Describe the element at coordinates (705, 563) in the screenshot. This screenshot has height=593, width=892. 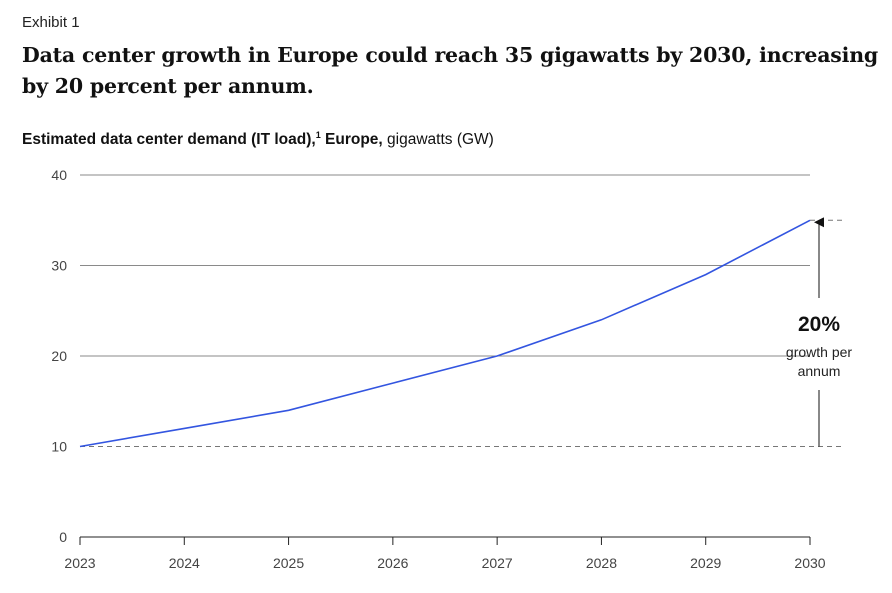
I see `x-tick-label: 2029` at that location.